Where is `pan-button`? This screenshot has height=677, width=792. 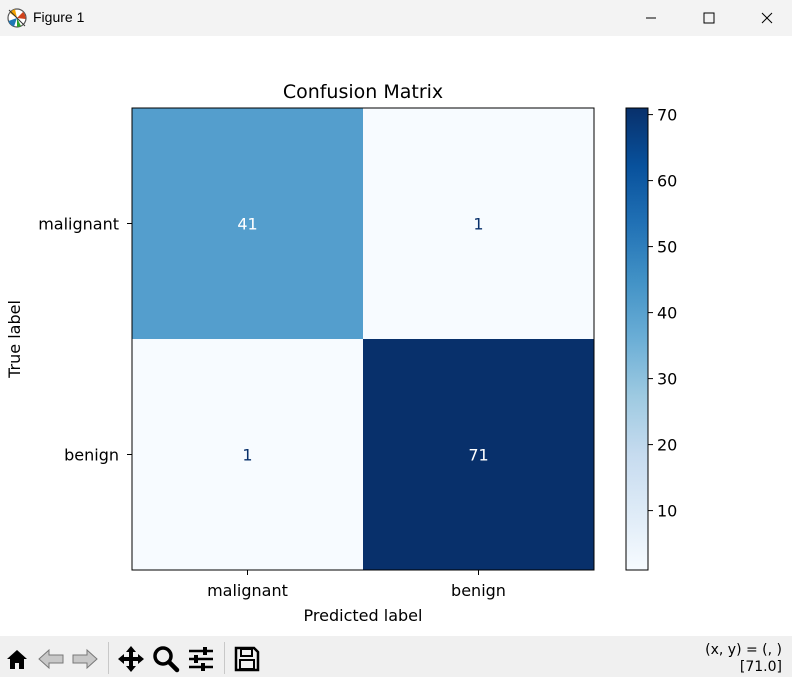 pan-button is located at coordinates (131, 659).